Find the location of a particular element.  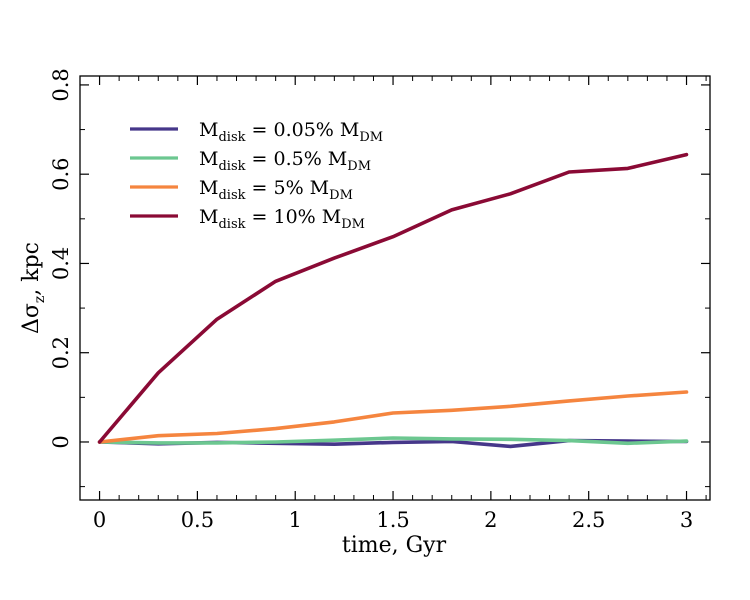

x-tick-label: 1 is located at coordinates (295, 520).